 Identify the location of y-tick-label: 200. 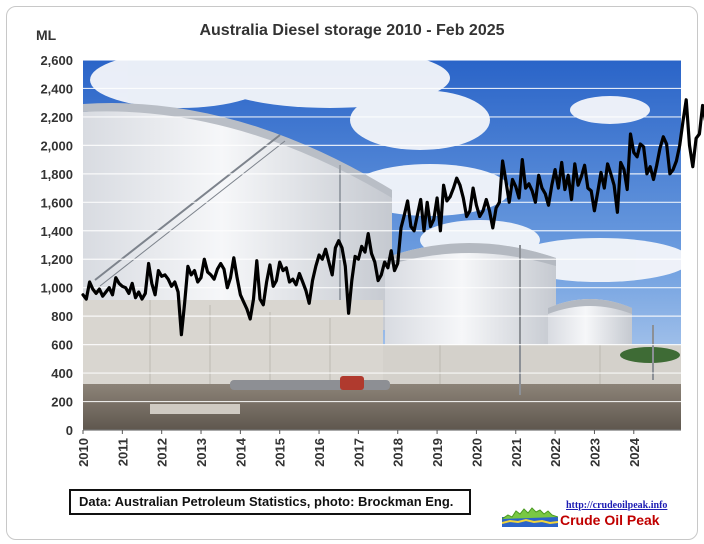
(62, 402).